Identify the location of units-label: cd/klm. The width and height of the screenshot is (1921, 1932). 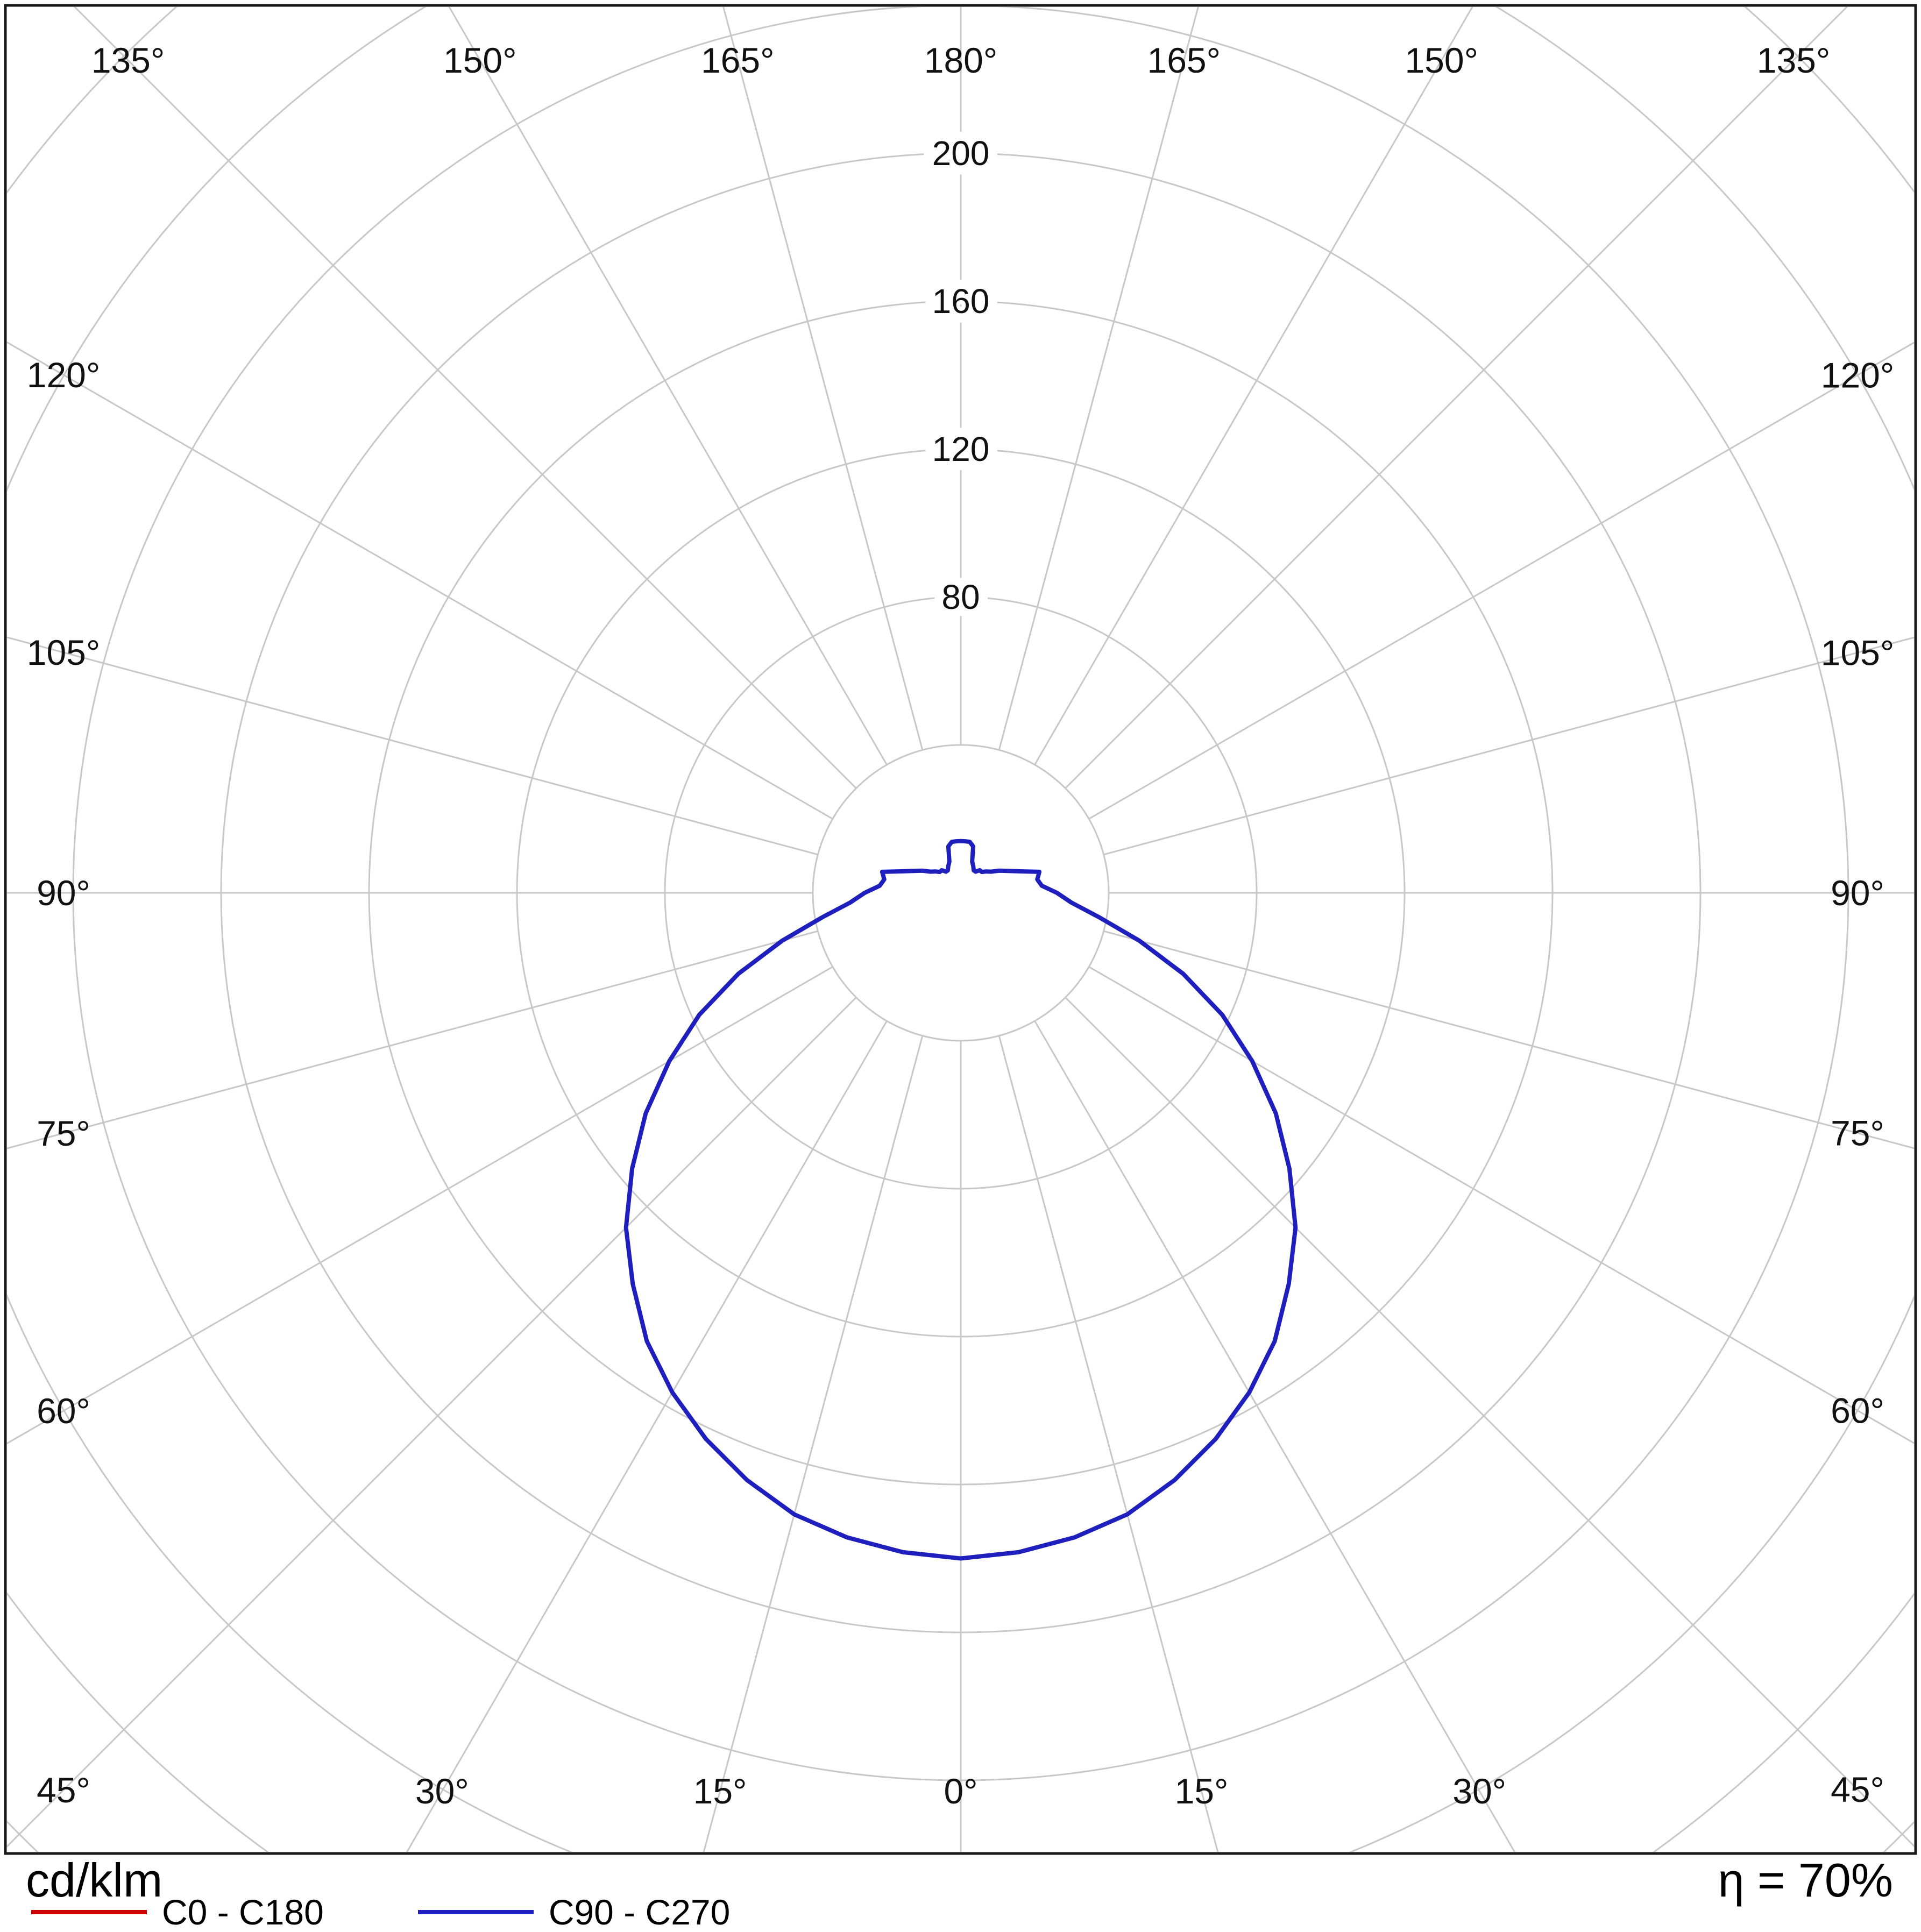
(94, 1880).